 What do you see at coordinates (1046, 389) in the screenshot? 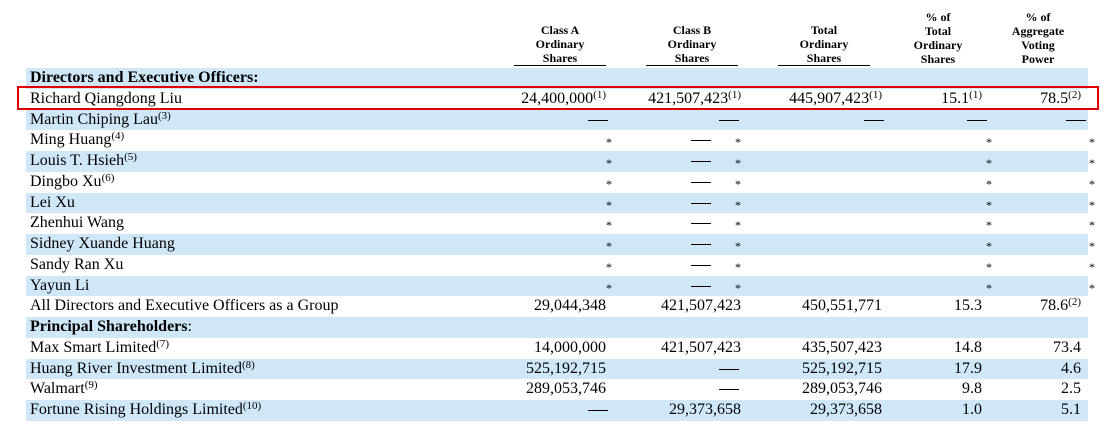
I see `cell-pct-voting: 2.5` at bounding box center [1046, 389].